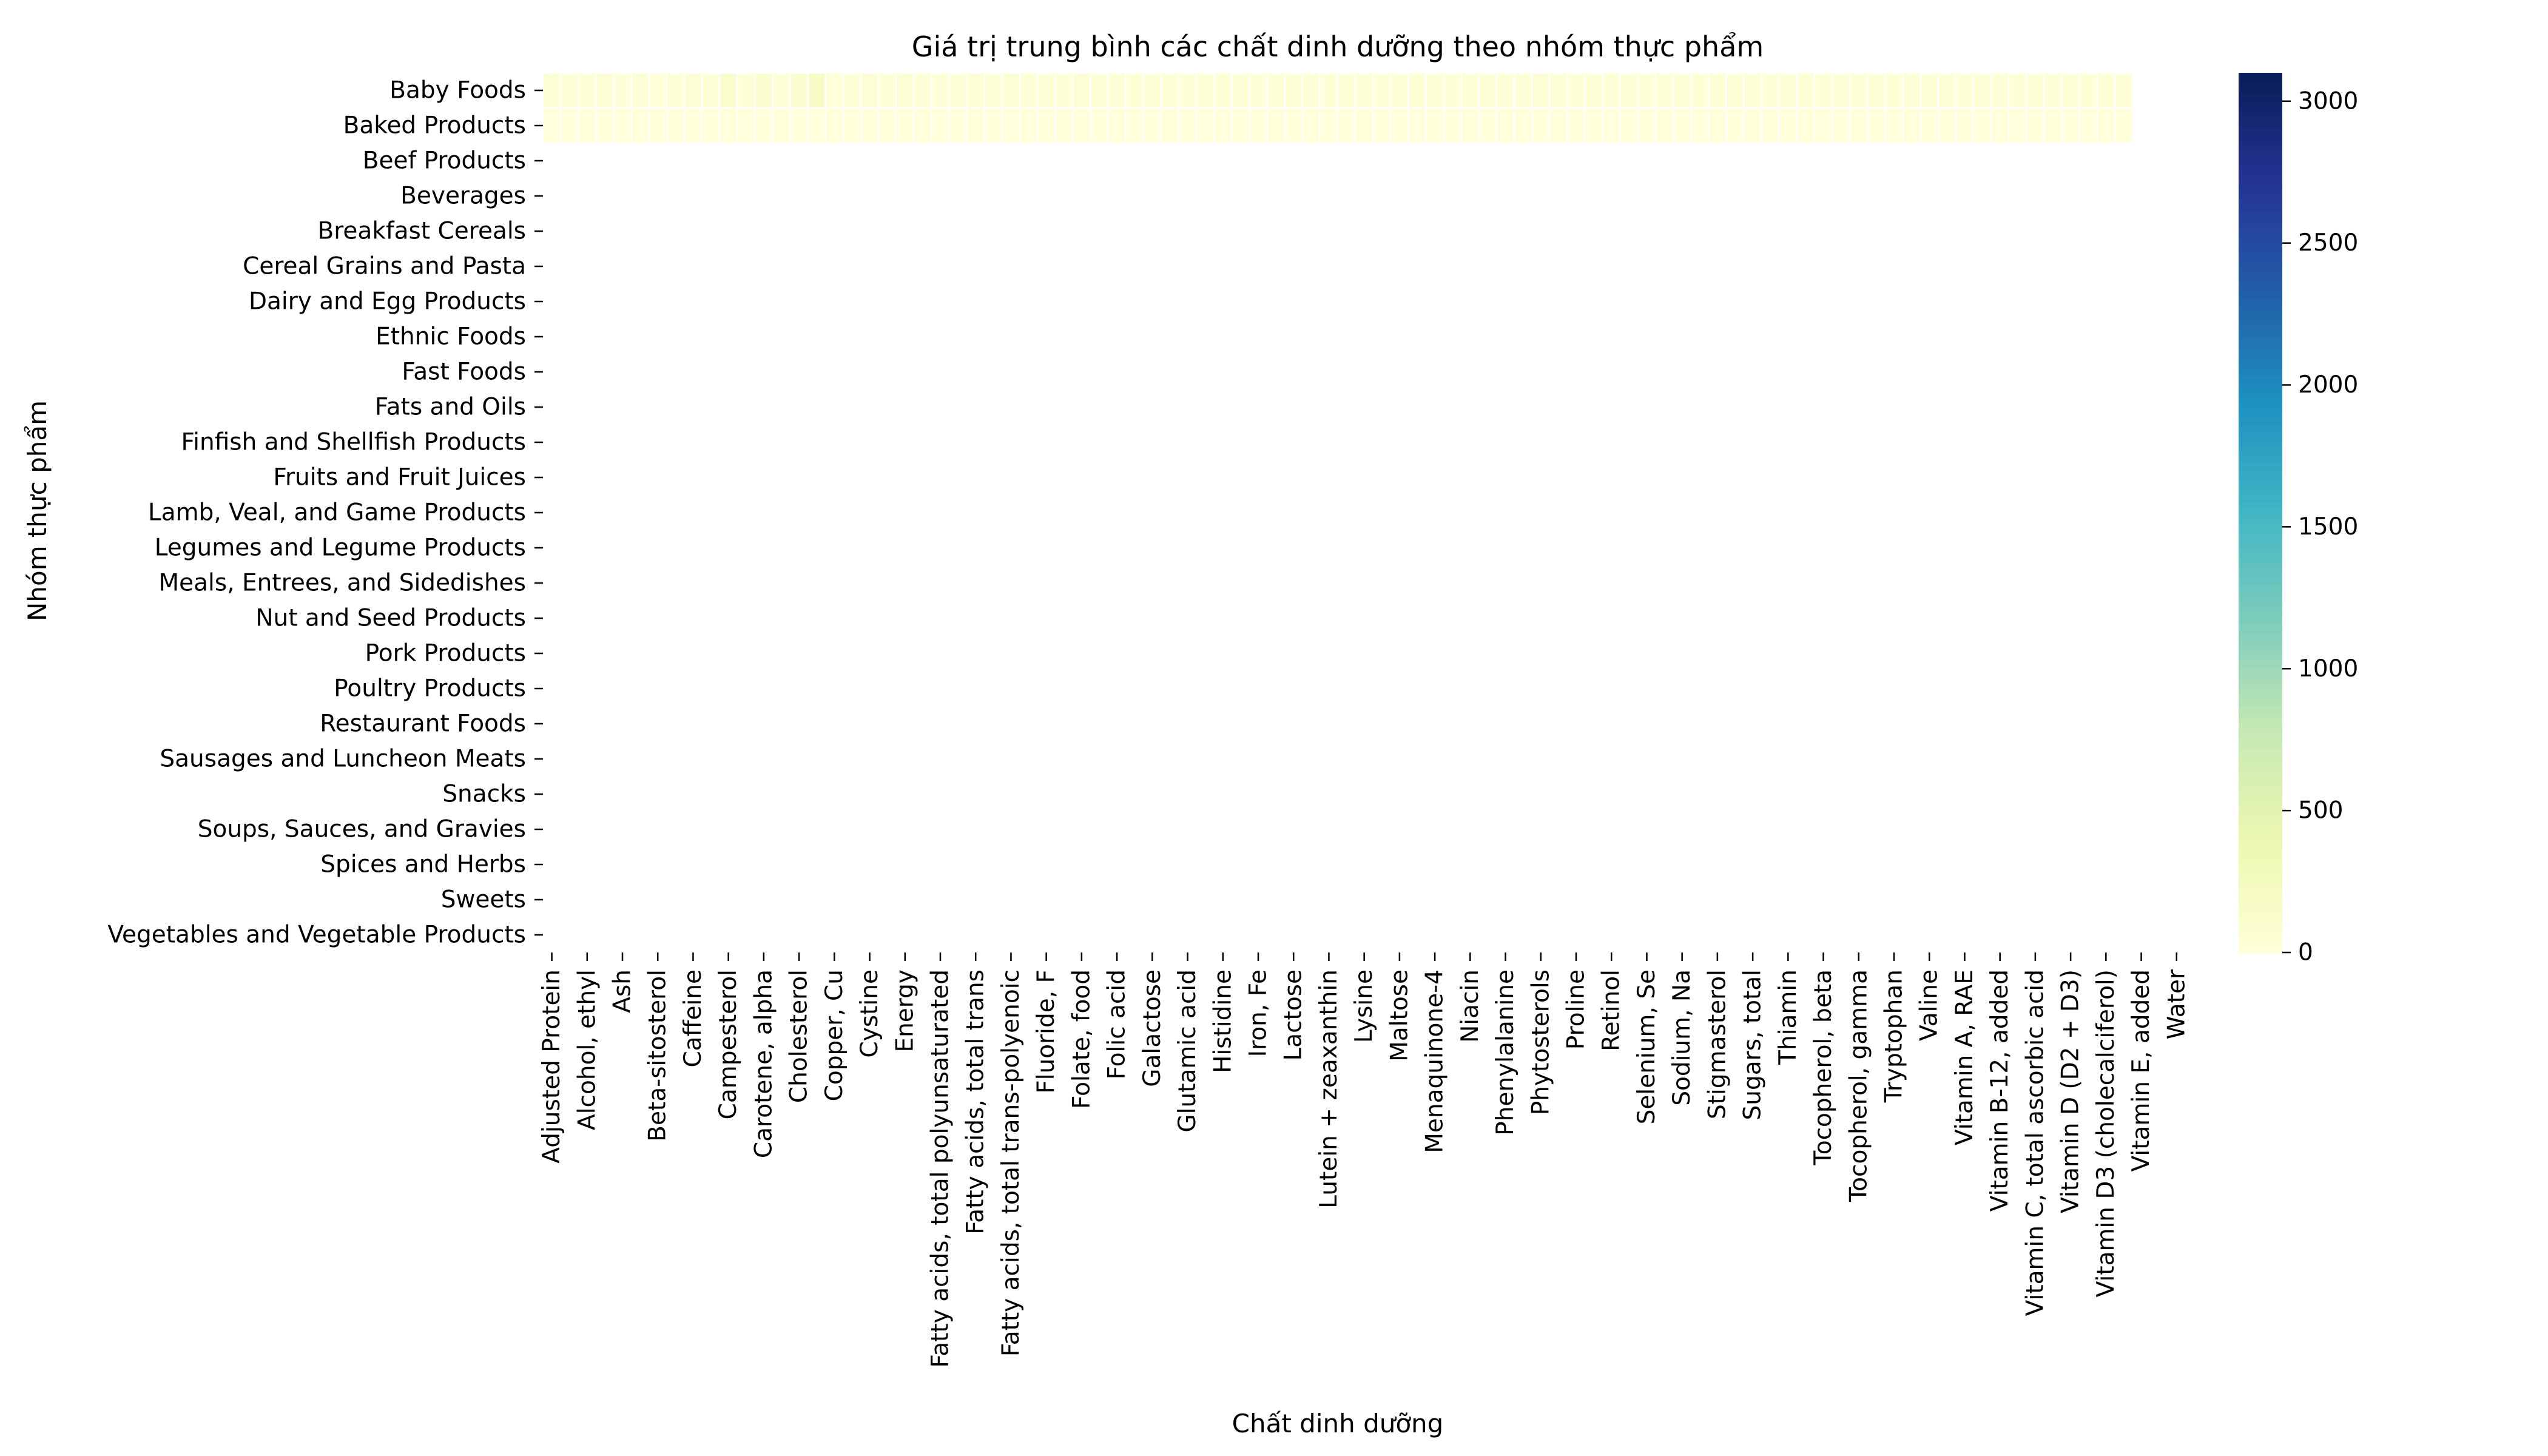  Describe the element at coordinates (483, 900) in the screenshot. I see `row-label: Sweets` at that location.